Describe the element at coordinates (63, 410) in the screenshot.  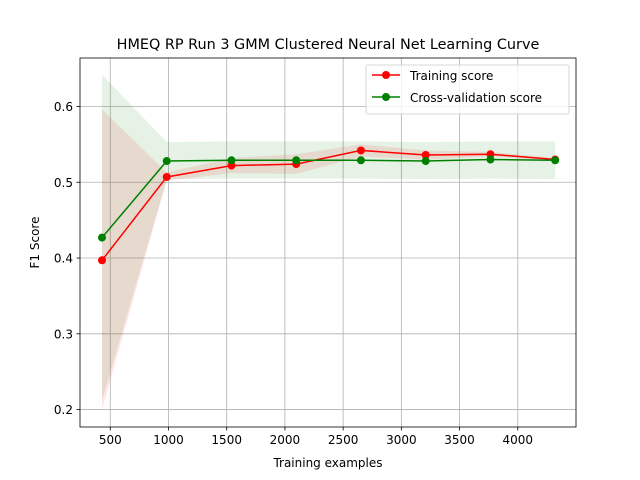
I see `y-tick-label: 0.2` at that location.